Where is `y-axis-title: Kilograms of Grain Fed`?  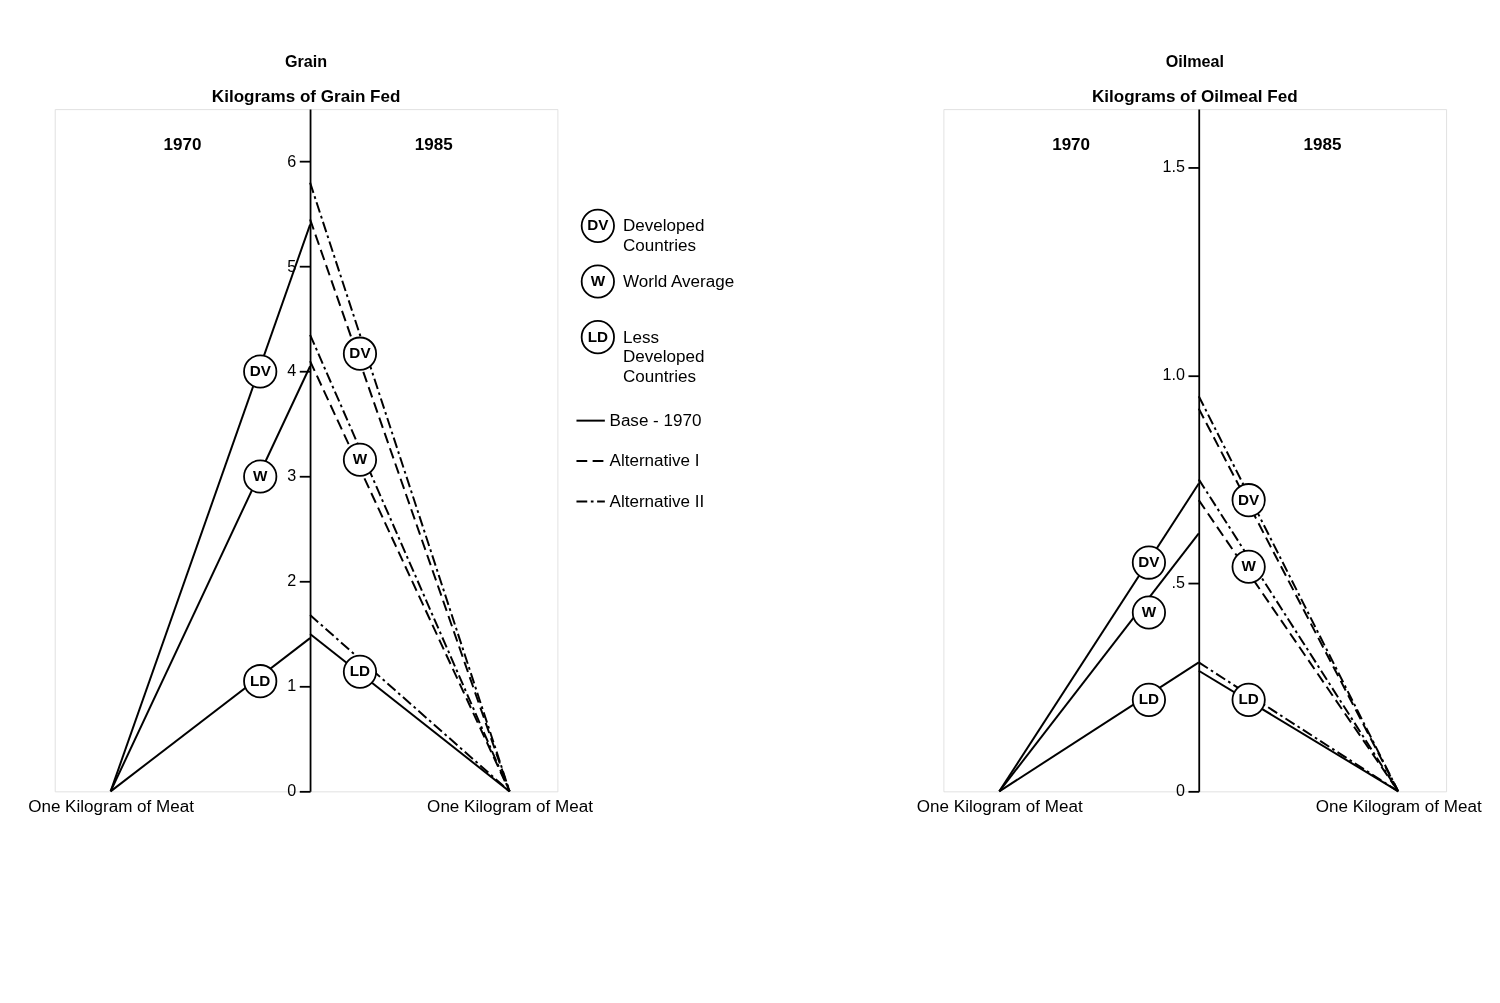
y-axis-title: Kilograms of Grain Fed is located at coordinates (306, 96).